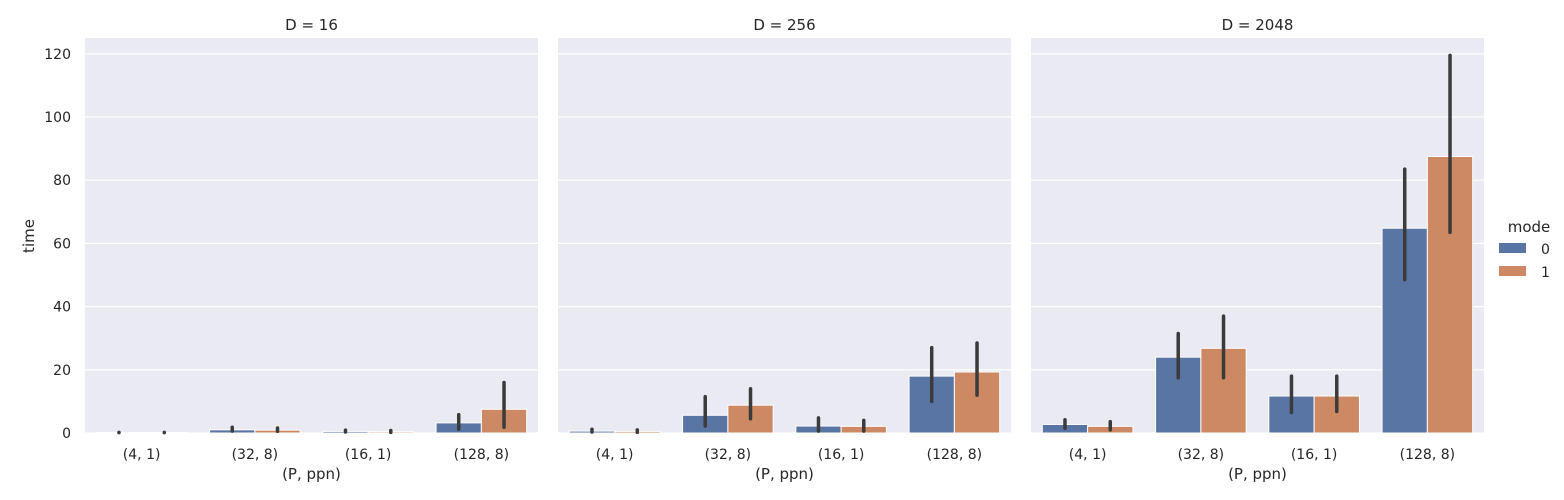 This screenshot has width=1564, height=500. I want to click on y-tick-label: 20, so click(62, 371).